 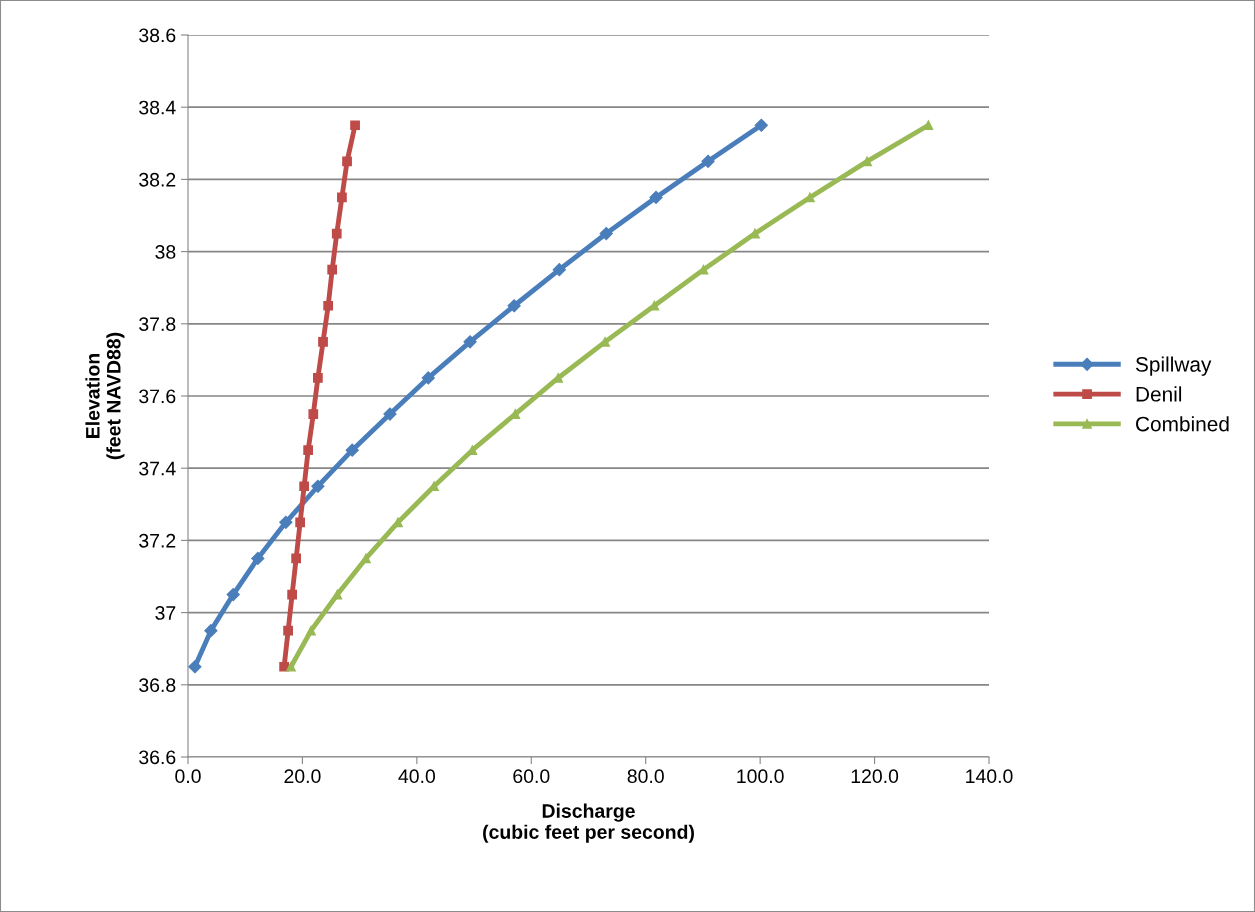 What do you see at coordinates (157, 324) in the screenshot?
I see `y-tick-label: 37.8` at bounding box center [157, 324].